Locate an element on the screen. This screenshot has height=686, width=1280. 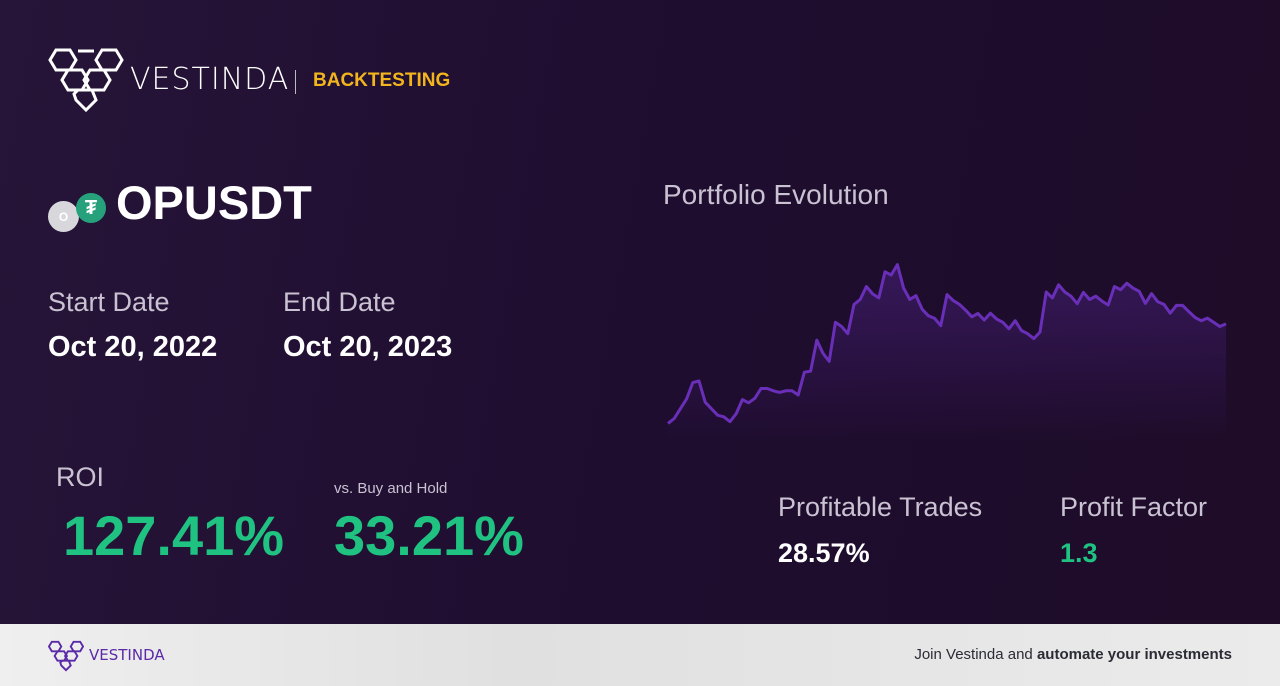
buy-hold-label: vs. Buy and Hold is located at coordinates (391, 488).